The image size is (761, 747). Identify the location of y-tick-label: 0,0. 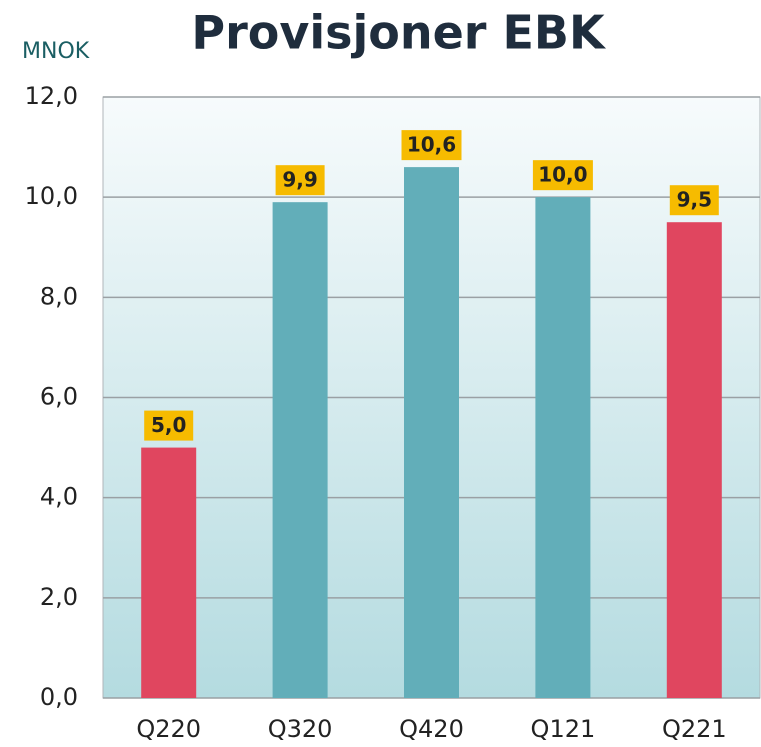
(59, 697).